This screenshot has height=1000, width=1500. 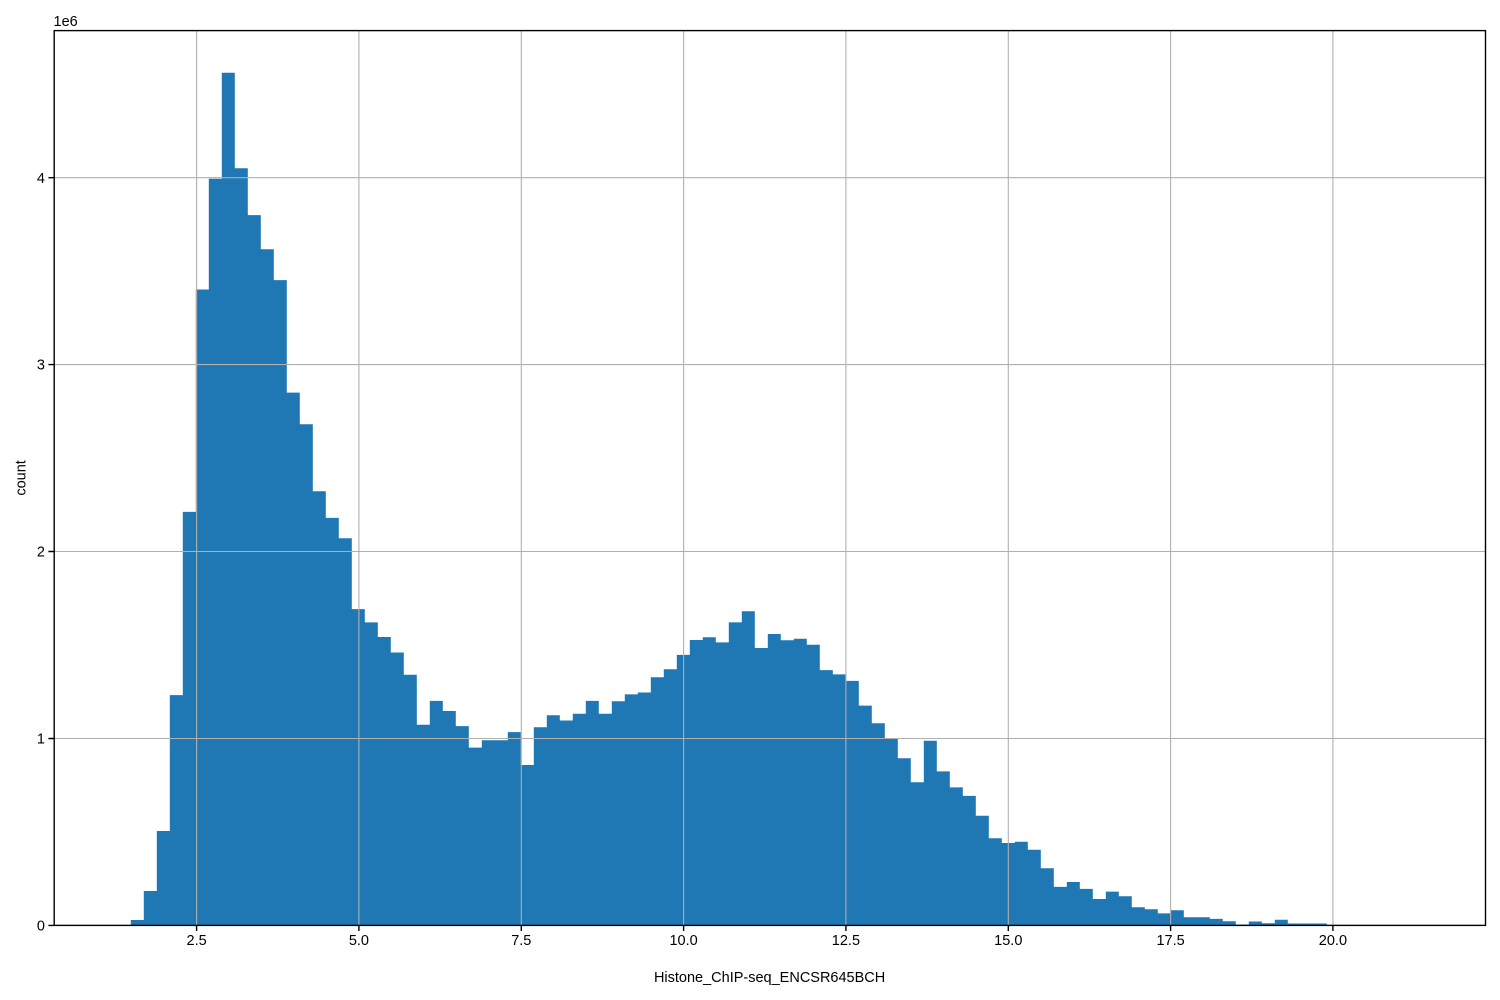 What do you see at coordinates (683, 941) in the screenshot?
I see `svg-text: 10.0` at bounding box center [683, 941].